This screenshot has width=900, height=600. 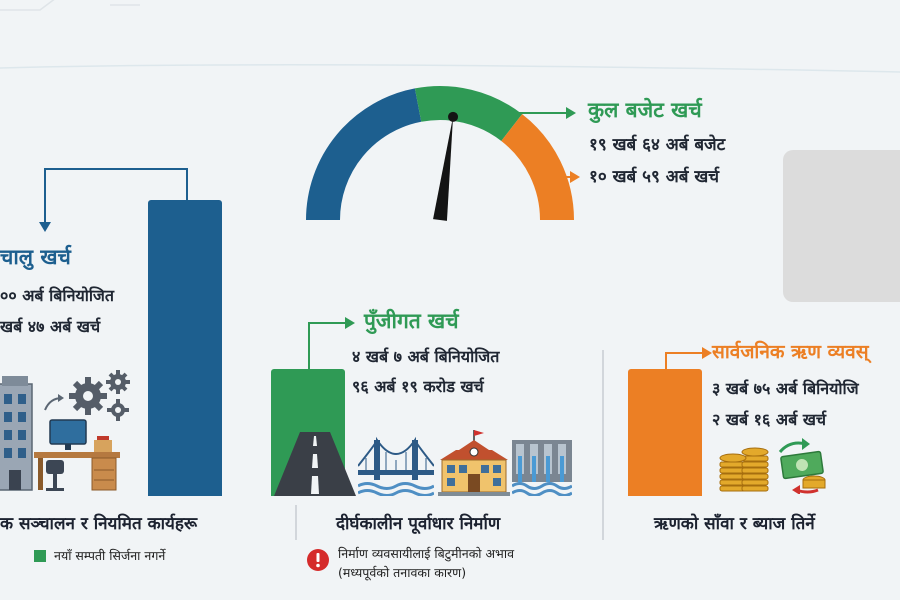 What do you see at coordinates (57, 295) in the screenshot?
I see `recurrent-line-allocated: ०० अर्ब बिनियोजित` at bounding box center [57, 295].